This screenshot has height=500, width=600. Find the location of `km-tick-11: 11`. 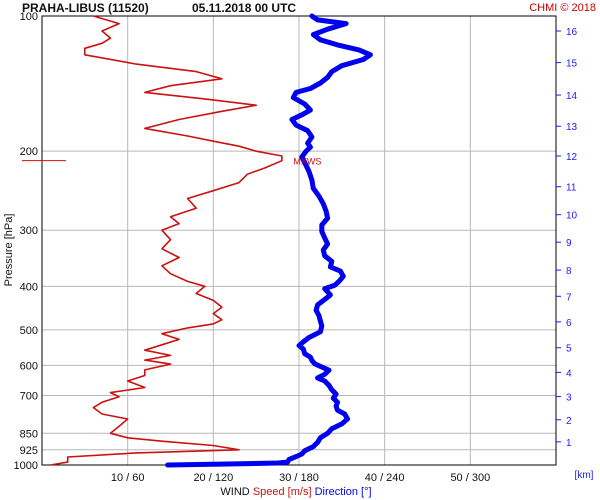

km-tick-11: 11 is located at coordinates (571, 188).